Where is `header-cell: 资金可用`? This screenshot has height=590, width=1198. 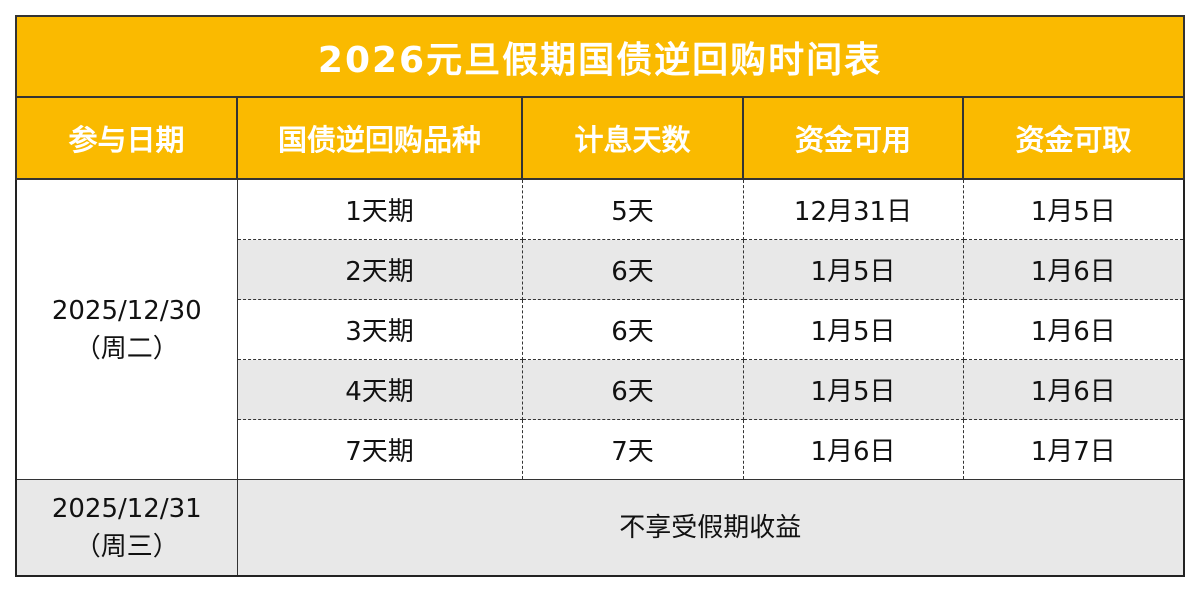 header-cell: 资金可用 is located at coordinates (853, 138).